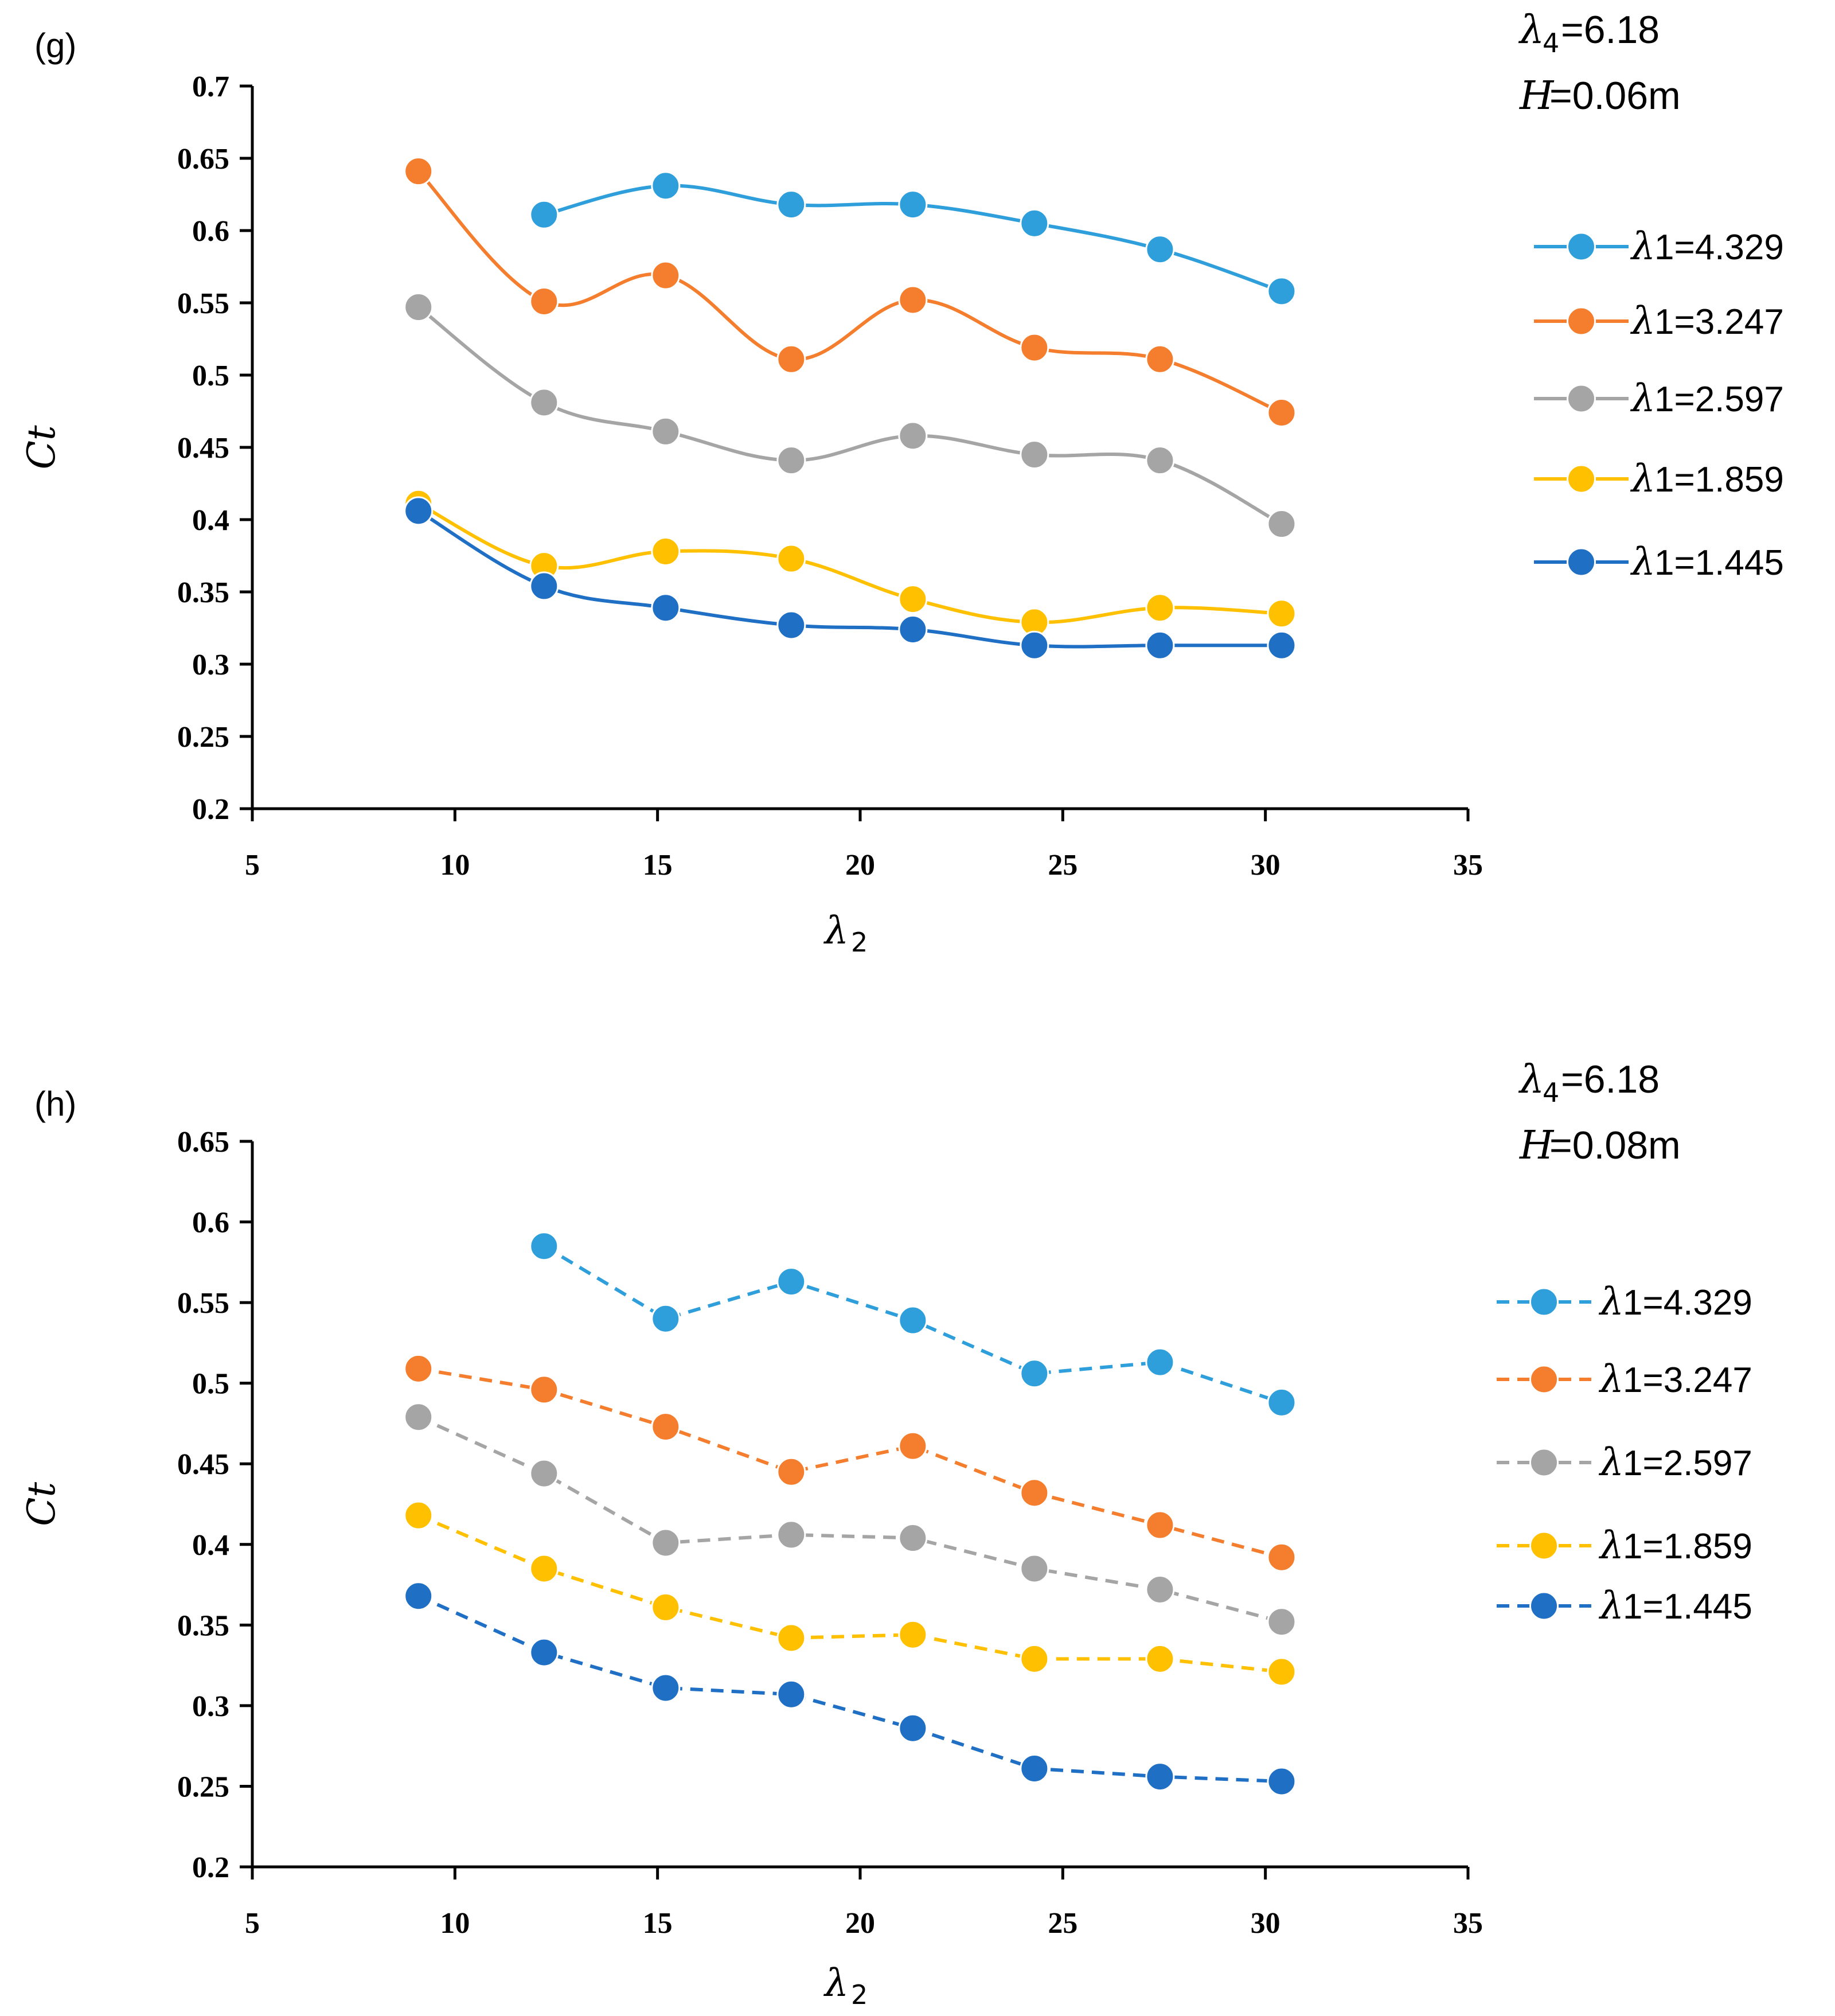  I want to click on x-tick-label: 15, so click(658, 865).